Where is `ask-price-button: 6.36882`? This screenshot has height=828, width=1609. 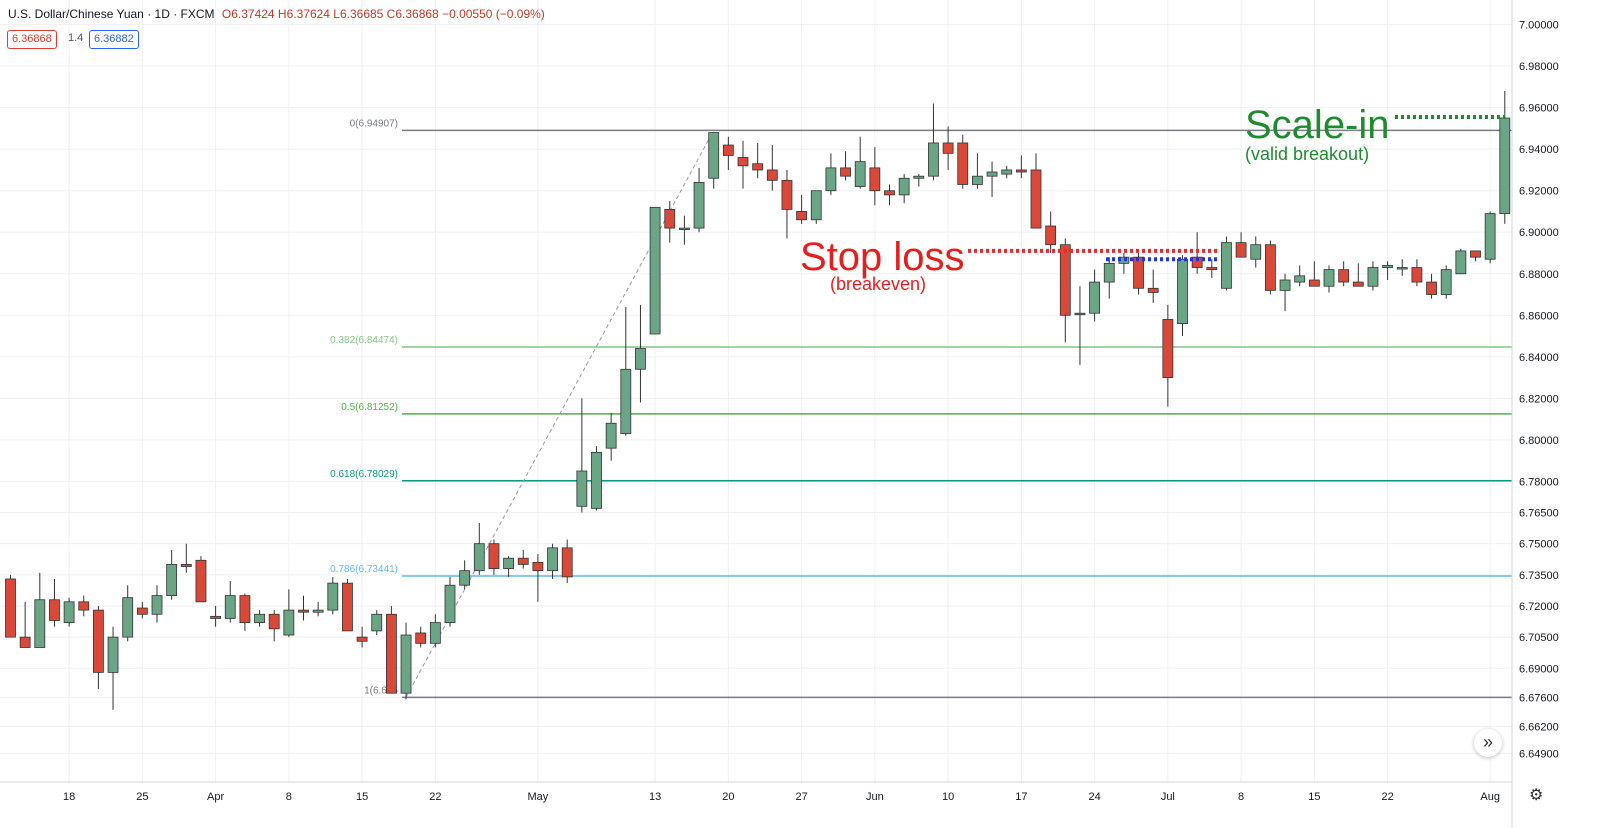 ask-price-button: 6.36882 is located at coordinates (114, 39).